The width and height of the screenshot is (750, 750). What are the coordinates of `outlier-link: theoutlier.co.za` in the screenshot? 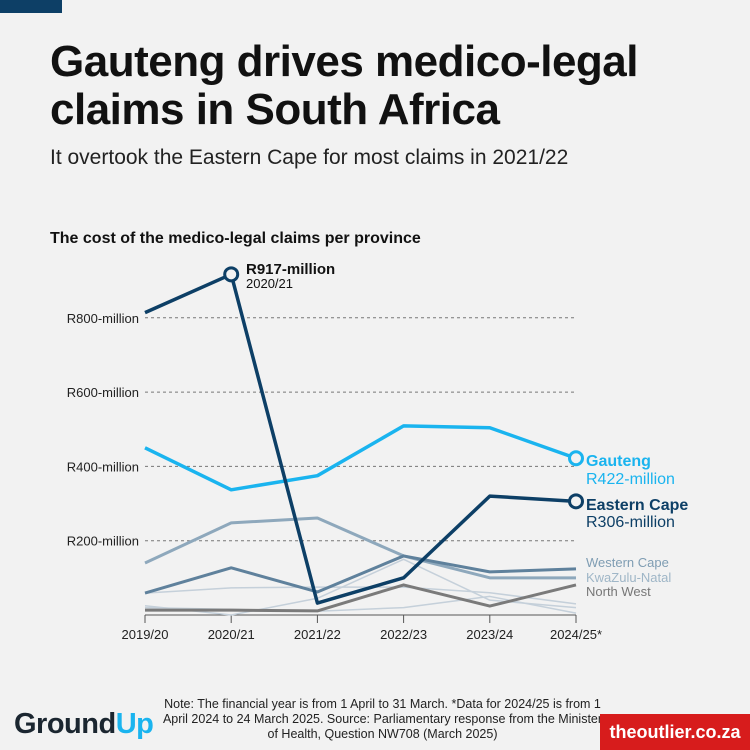 It's located at (675, 732).